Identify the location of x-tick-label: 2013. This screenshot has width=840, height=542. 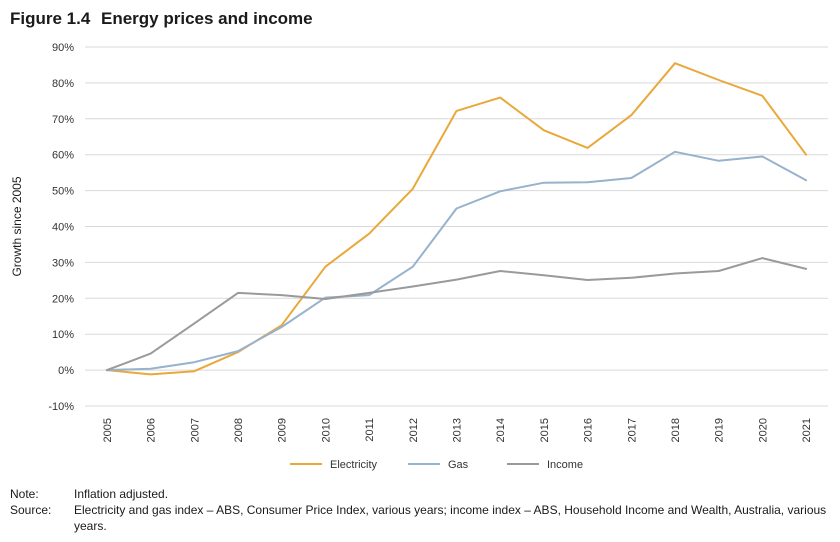
(458, 430).